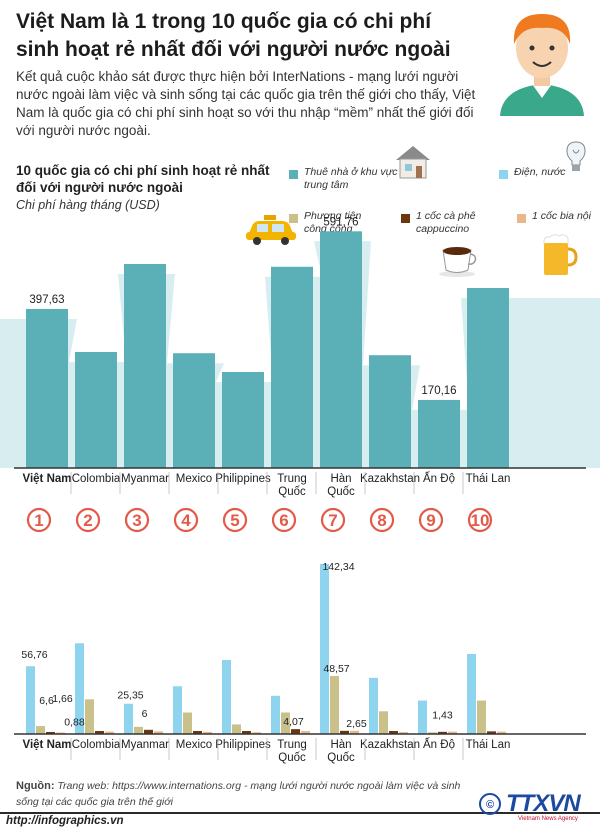 Image resolution: width=600 pixels, height=835 pixels. I want to click on category-label-bottom: Ấn Độ, so click(439, 744).